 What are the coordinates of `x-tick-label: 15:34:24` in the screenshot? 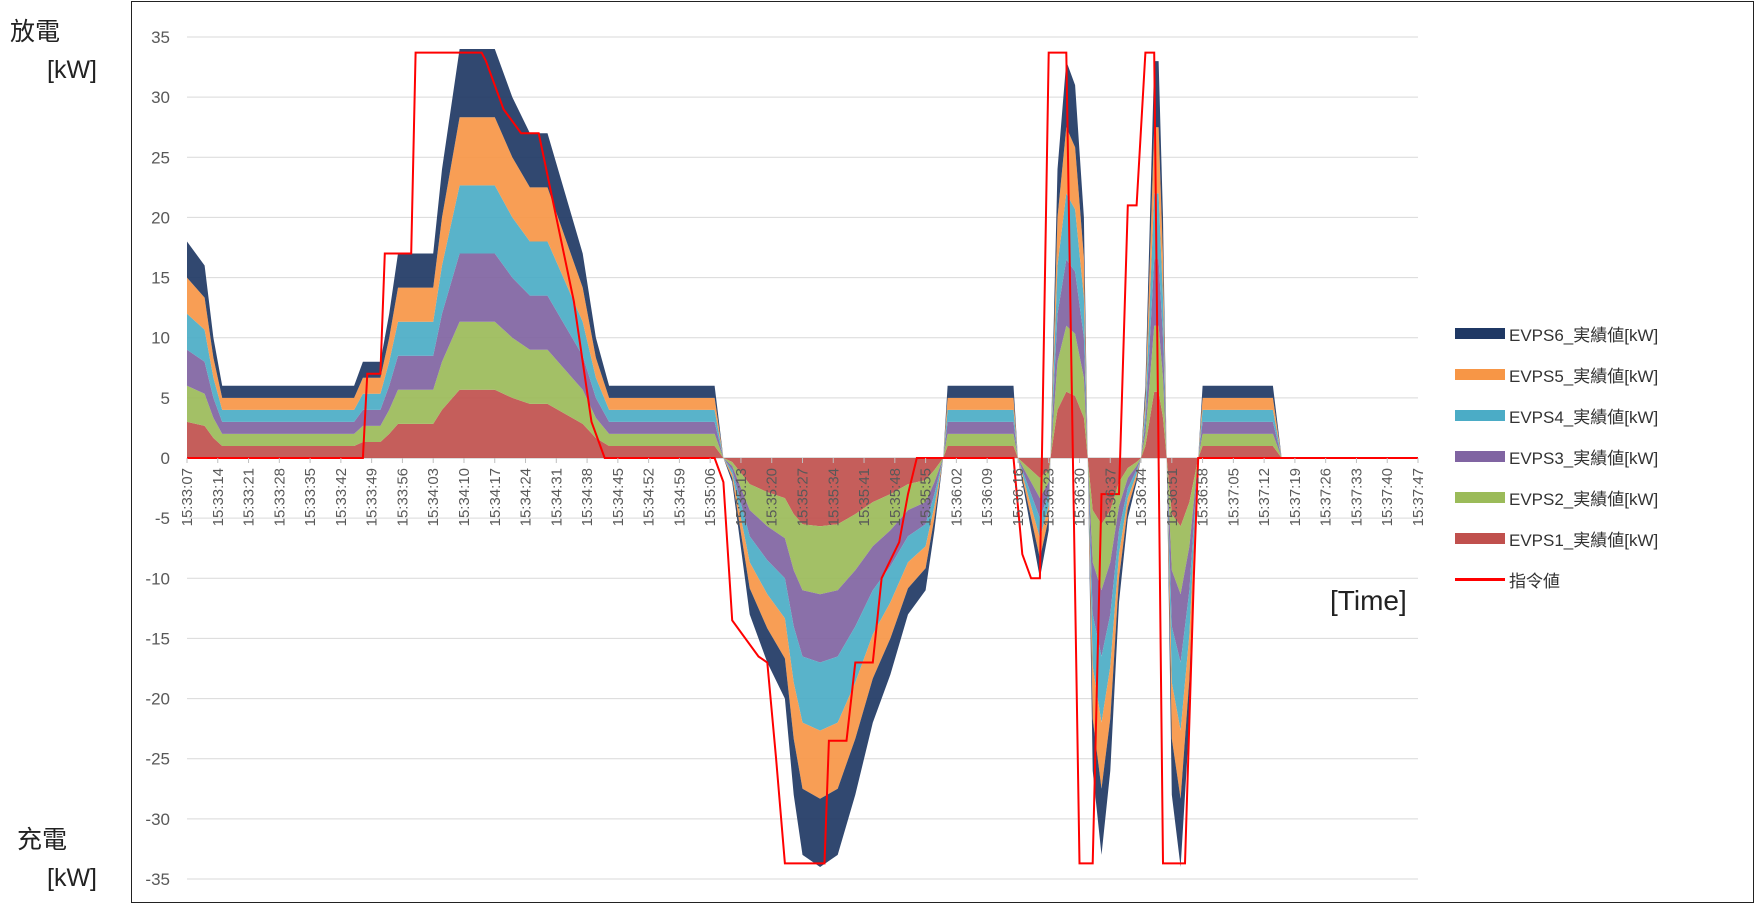 It's located at (526, 497).